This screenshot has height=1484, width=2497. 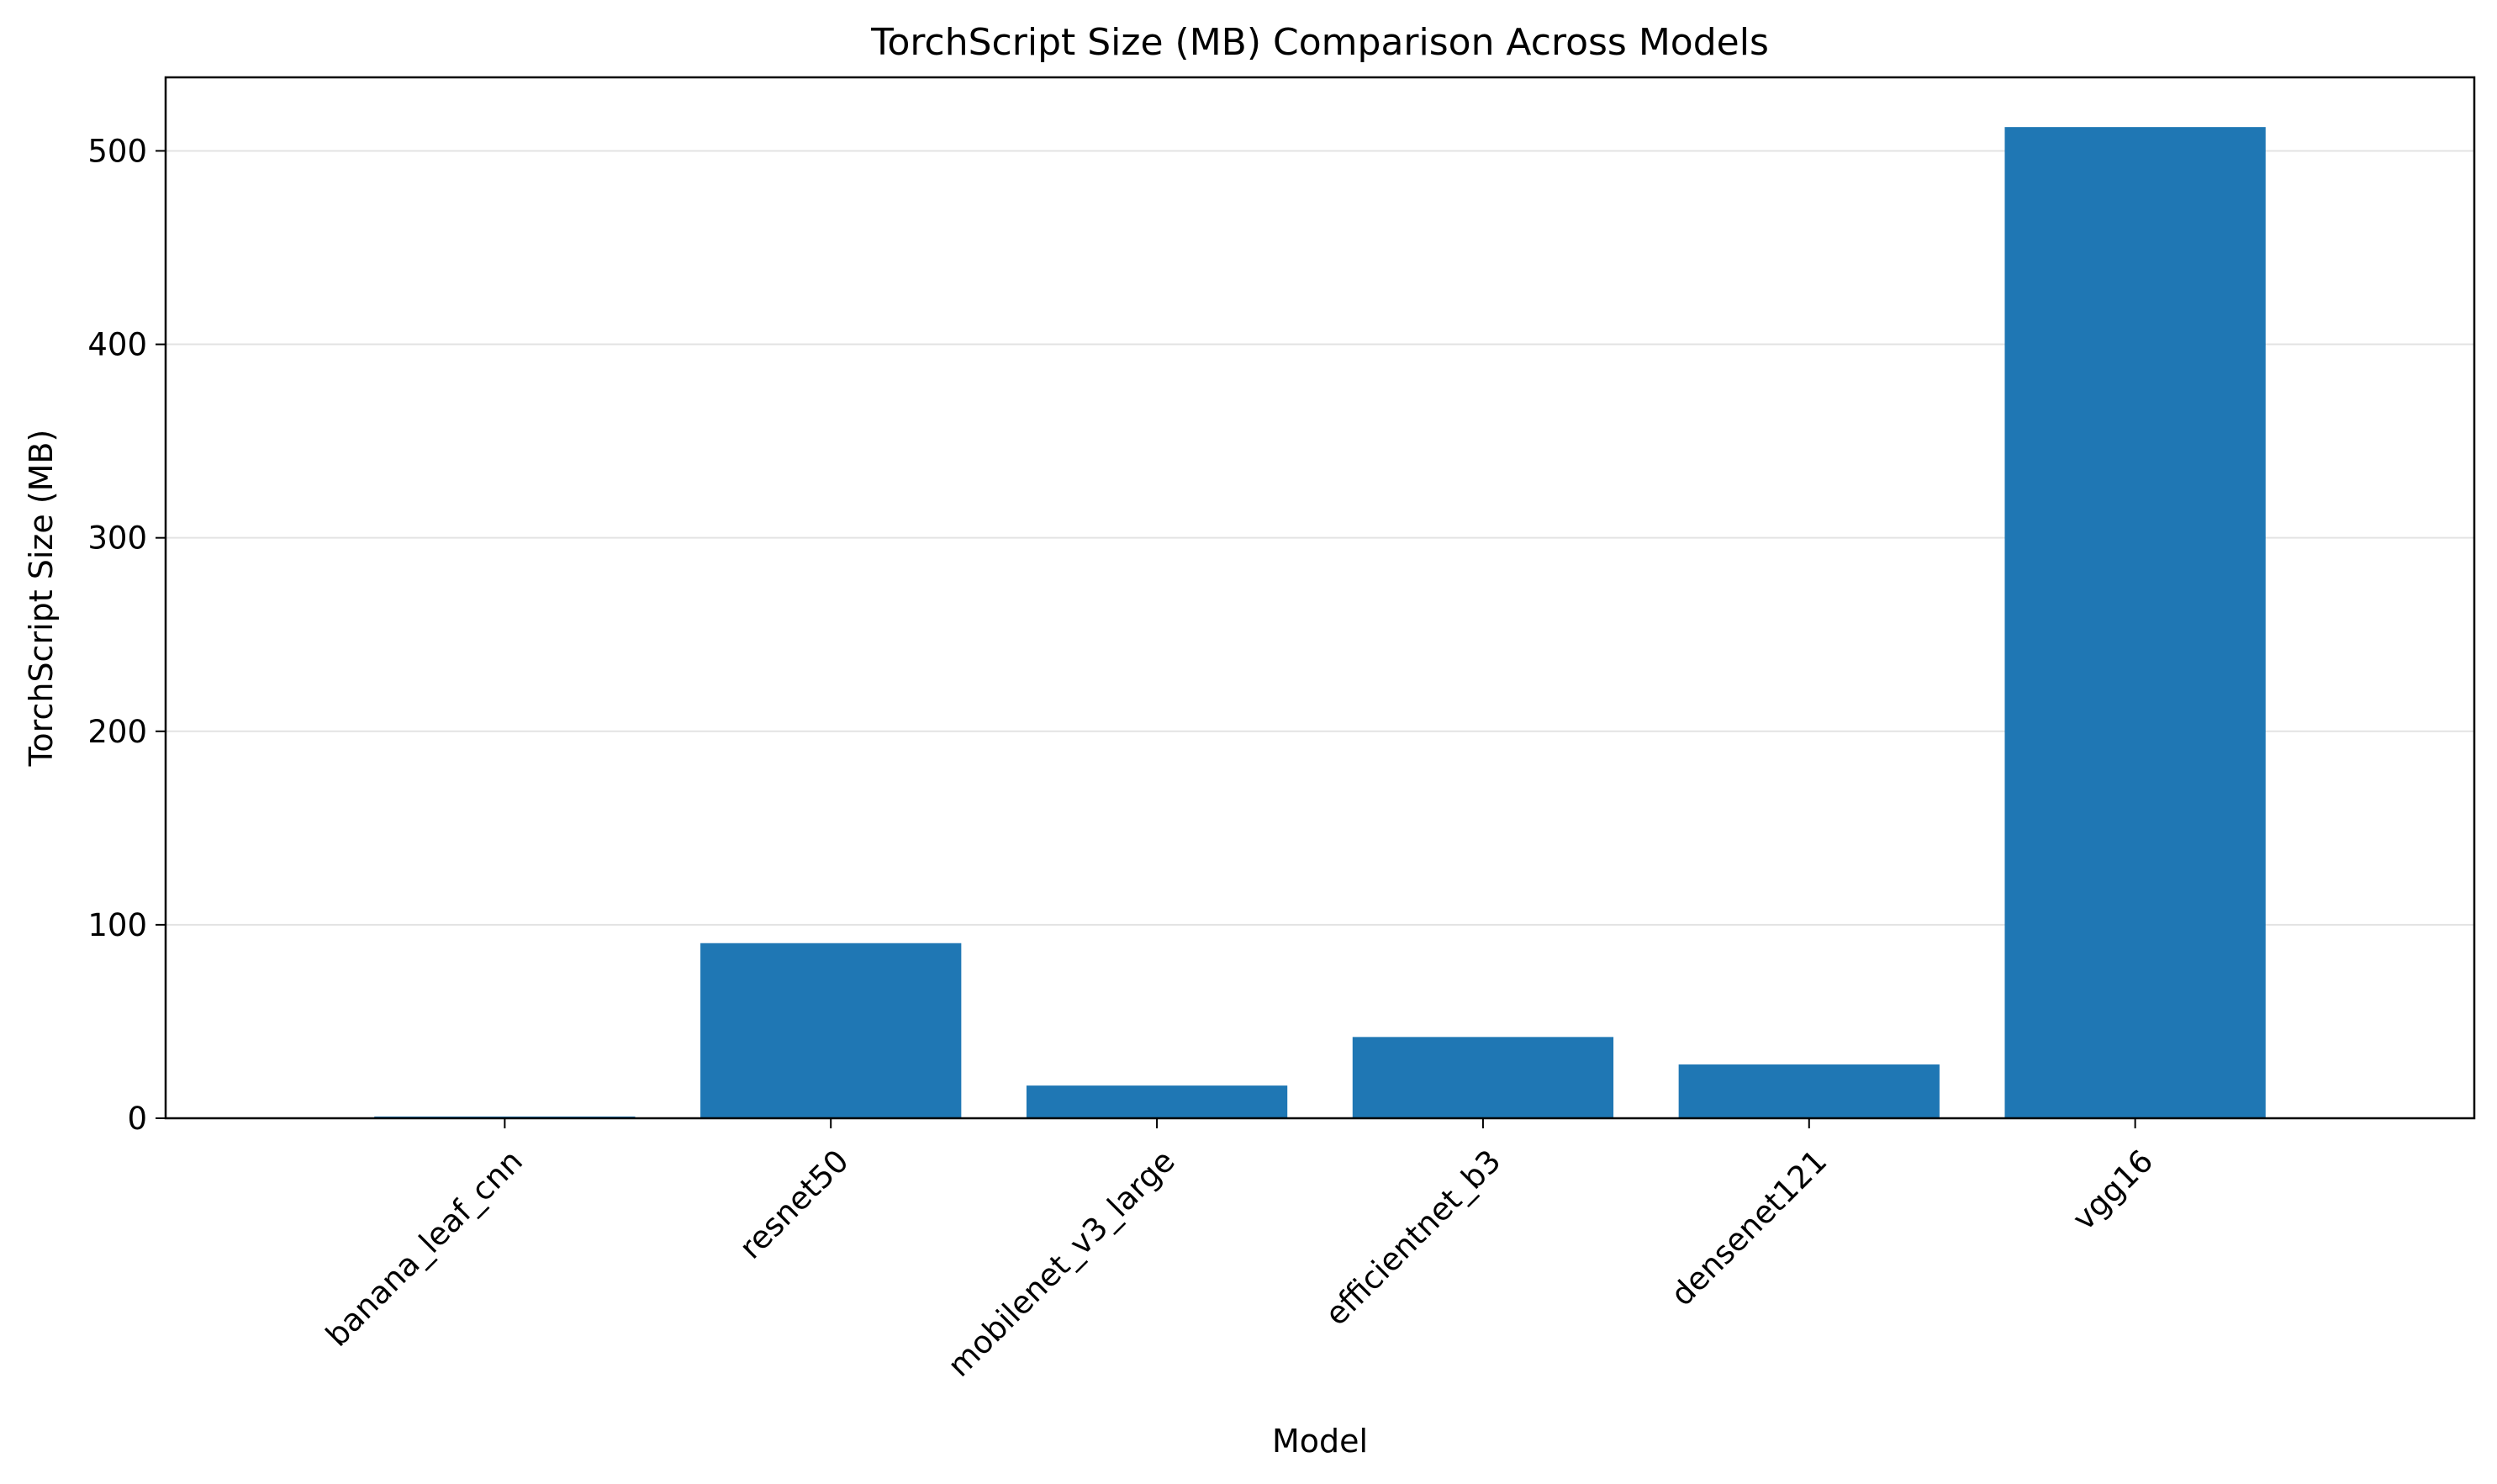 What do you see at coordinates (1809, 1091) in the screenshot?
I see `bar-densenet121` at bounding box center [1809, 1091].